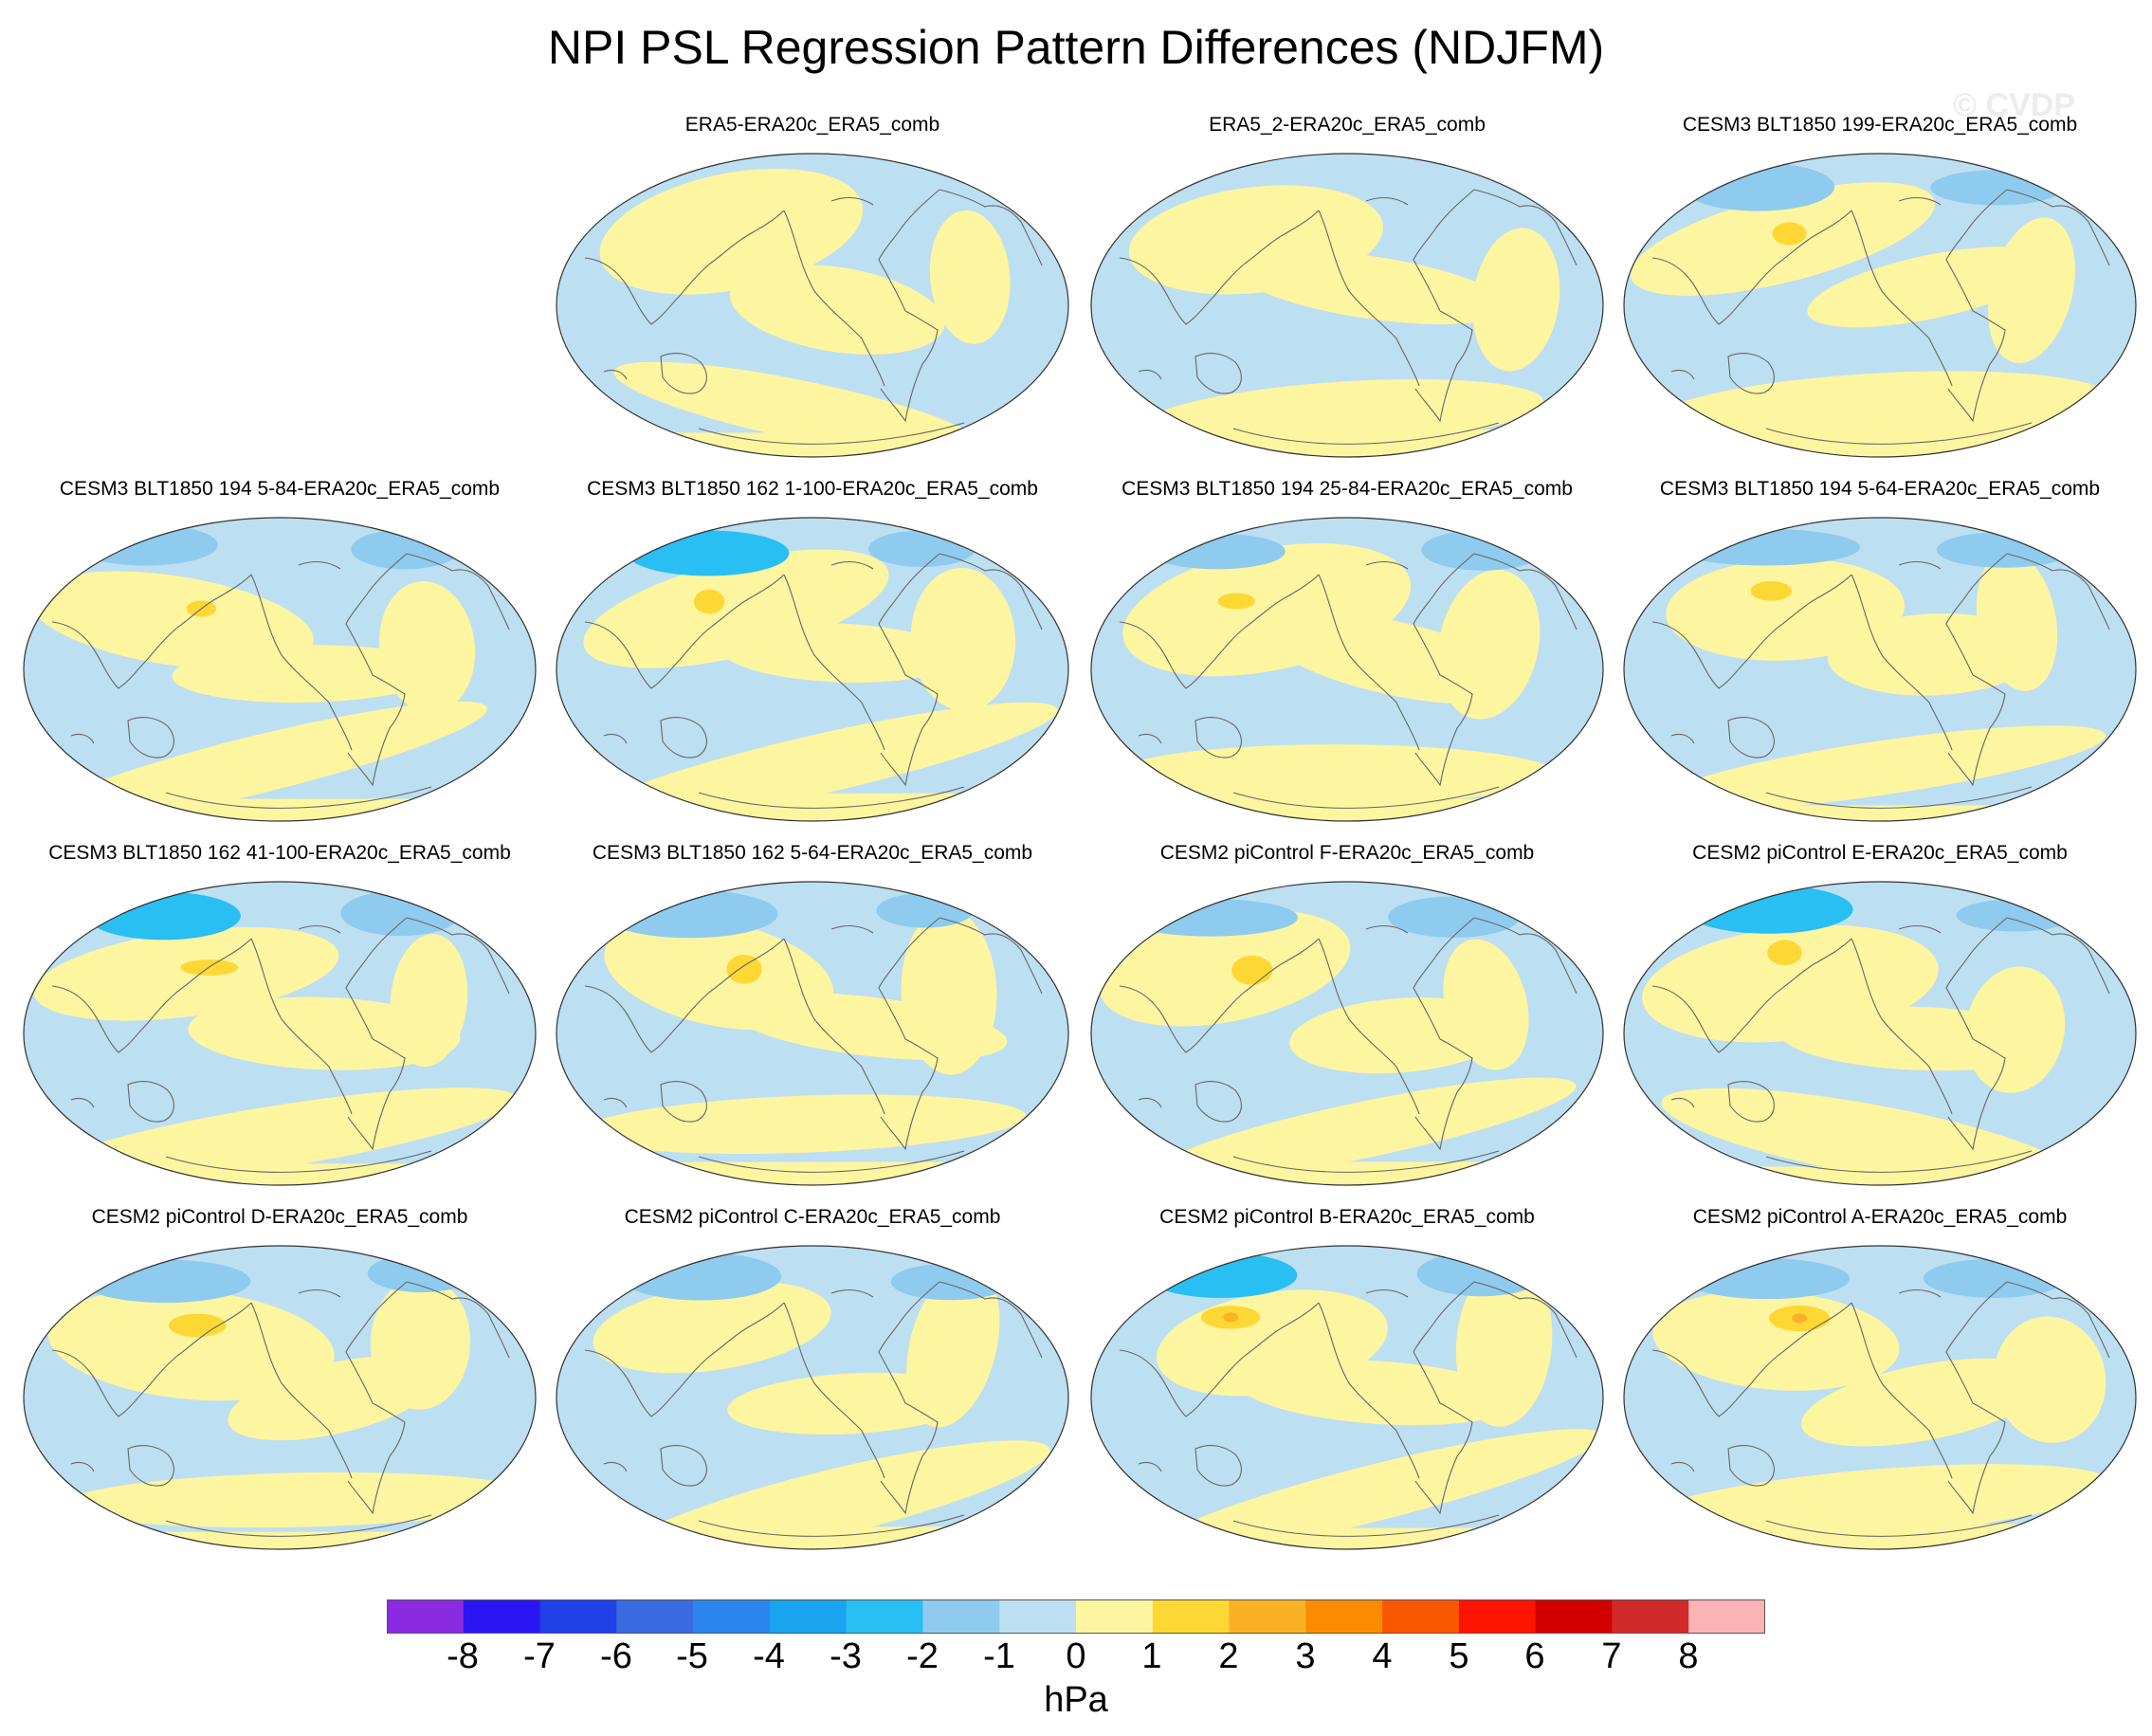  Describe the element at coordinates (1612, 1656) in the screenshot. I see `colorbar-tick-label: 7` at that location.